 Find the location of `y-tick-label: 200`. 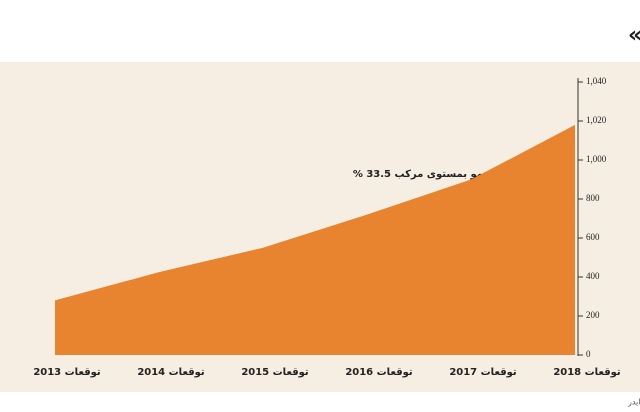

y-tick-label: 200 is located at coordinates (593, 315).